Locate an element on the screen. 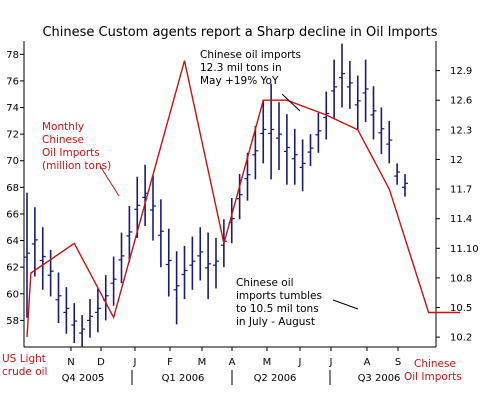 Image resolution: width=480 pixels, height=415 pixels. left-tick-label: 72 is located at coordinates (12, 135).